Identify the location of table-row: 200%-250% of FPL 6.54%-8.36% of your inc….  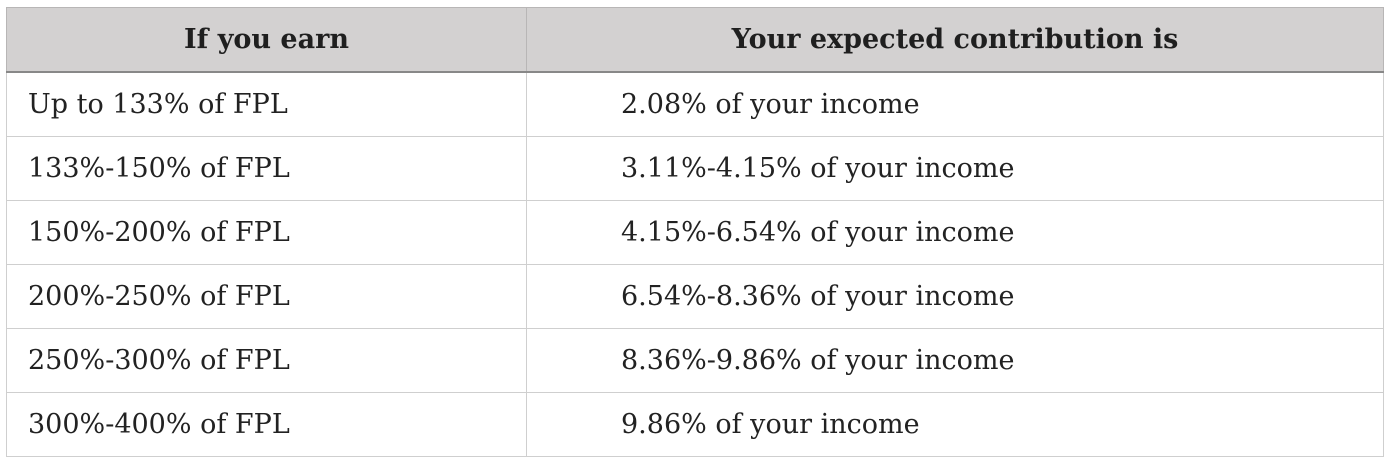
(695, 296).